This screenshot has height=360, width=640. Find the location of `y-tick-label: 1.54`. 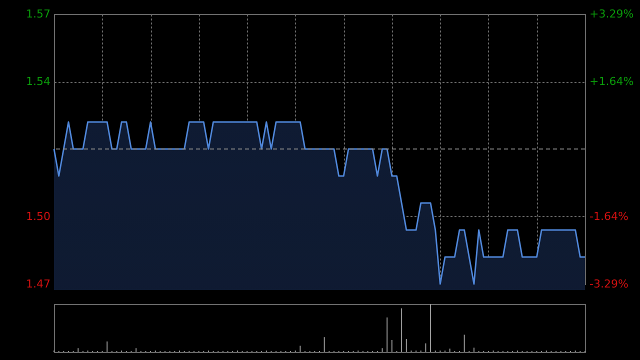

y-tick-label: 1.54 is located at coordinates (38, 81).